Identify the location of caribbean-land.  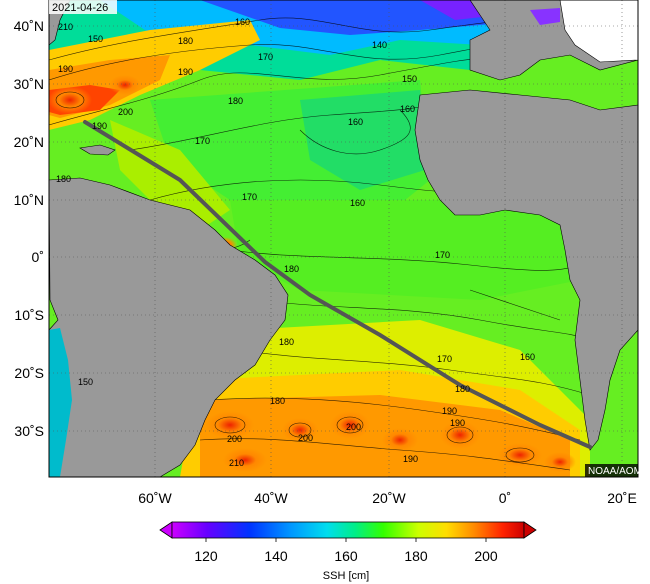
(97, 150).